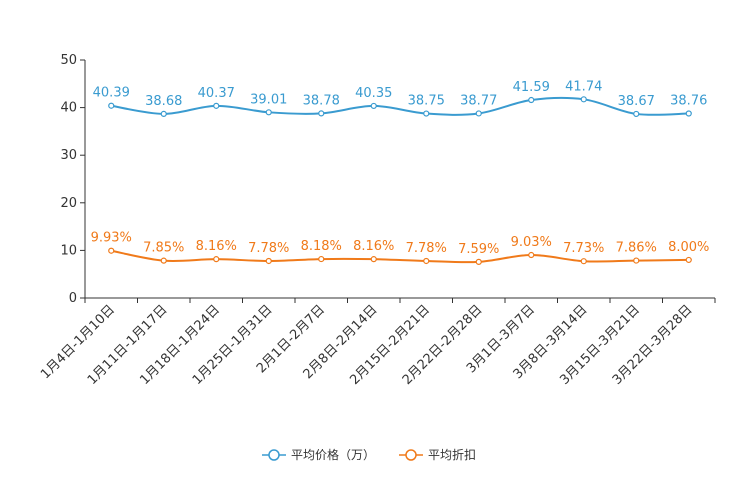 This screenshot has width=744, height=496. What do you see at coordinates (163, 101) in the screenshot?
I see `data-label: 38.68` at bounding box center [163, 101].